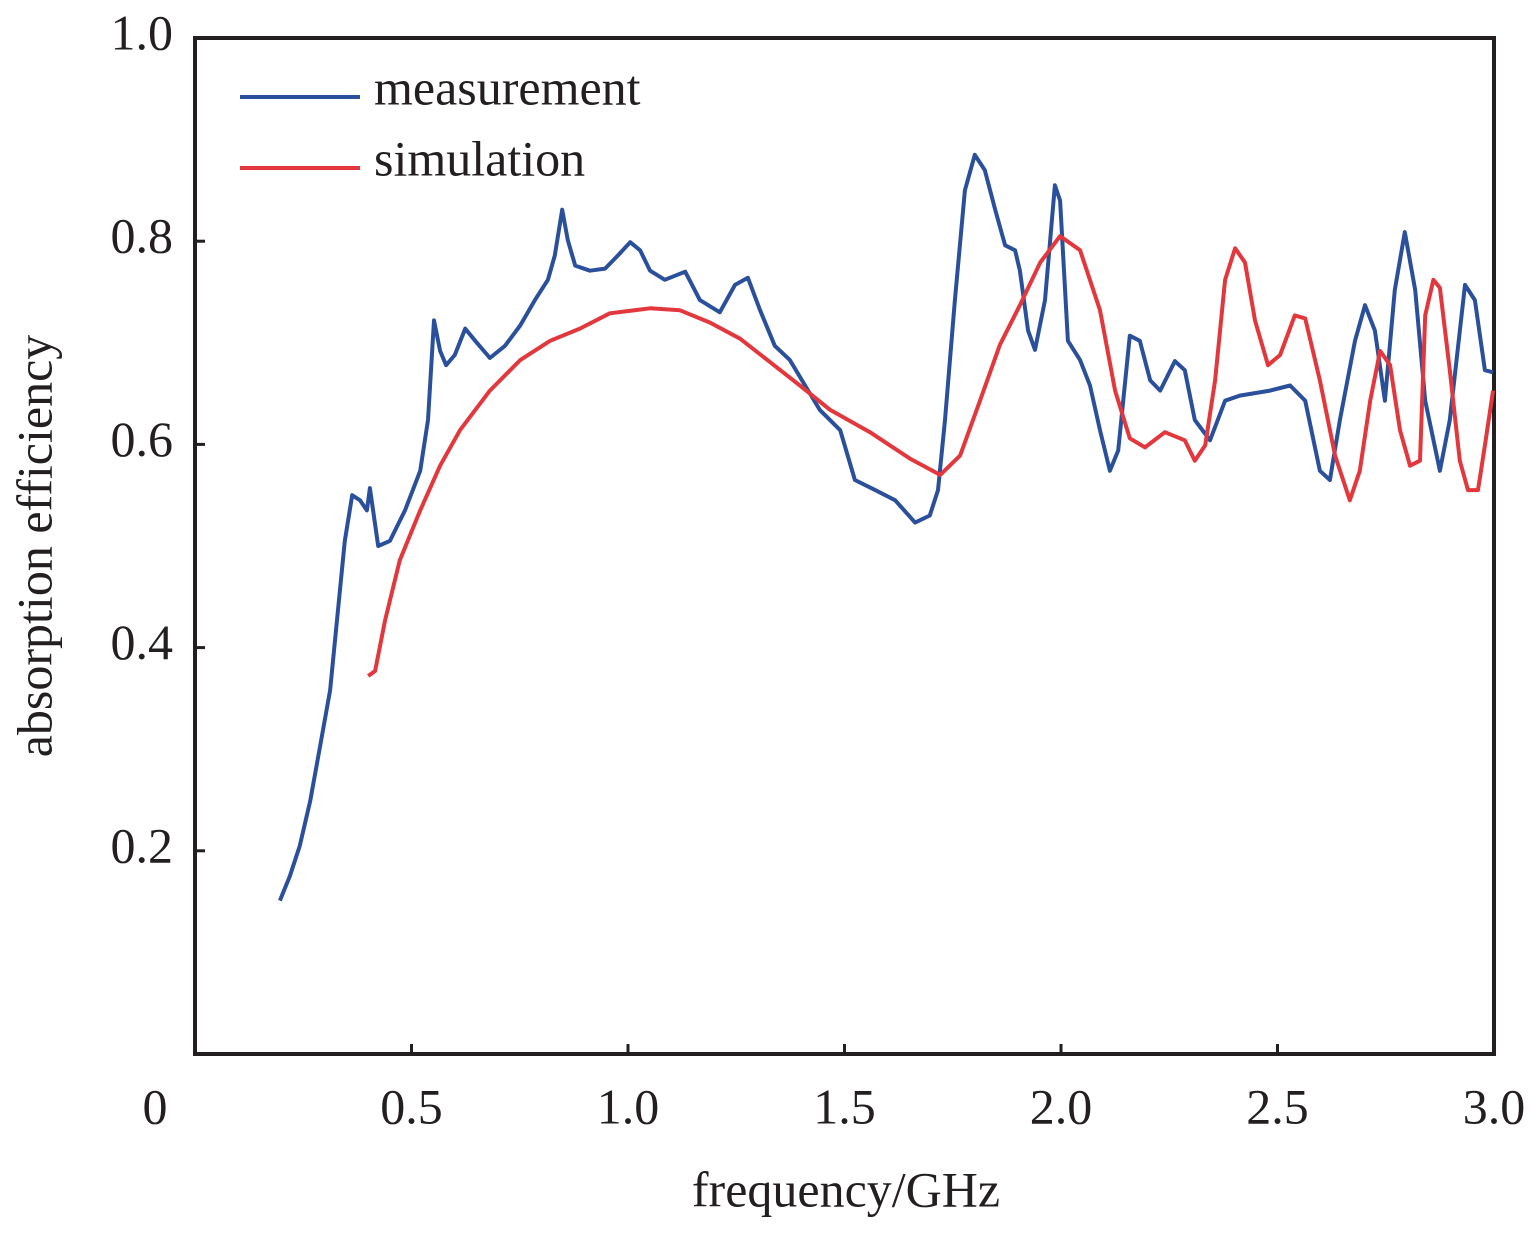  I want to click on x-axis-label: frequency/GHz, so click(846, 1189).